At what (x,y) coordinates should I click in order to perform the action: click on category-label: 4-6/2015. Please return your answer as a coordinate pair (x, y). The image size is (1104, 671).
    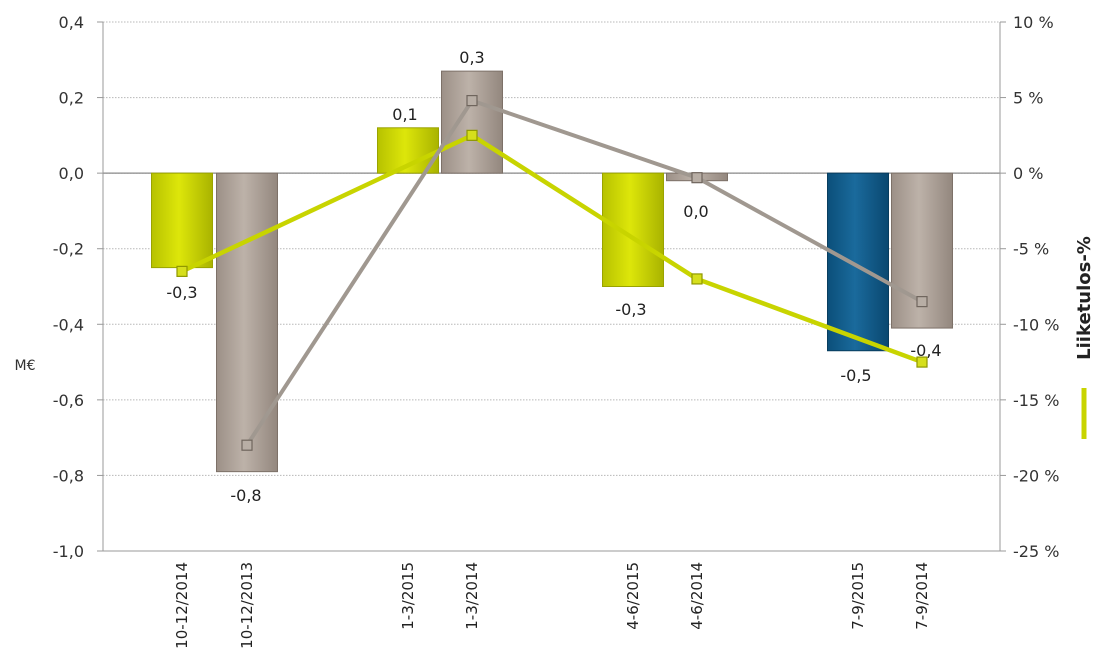
    Looking at the image, I should click on (633, 596).